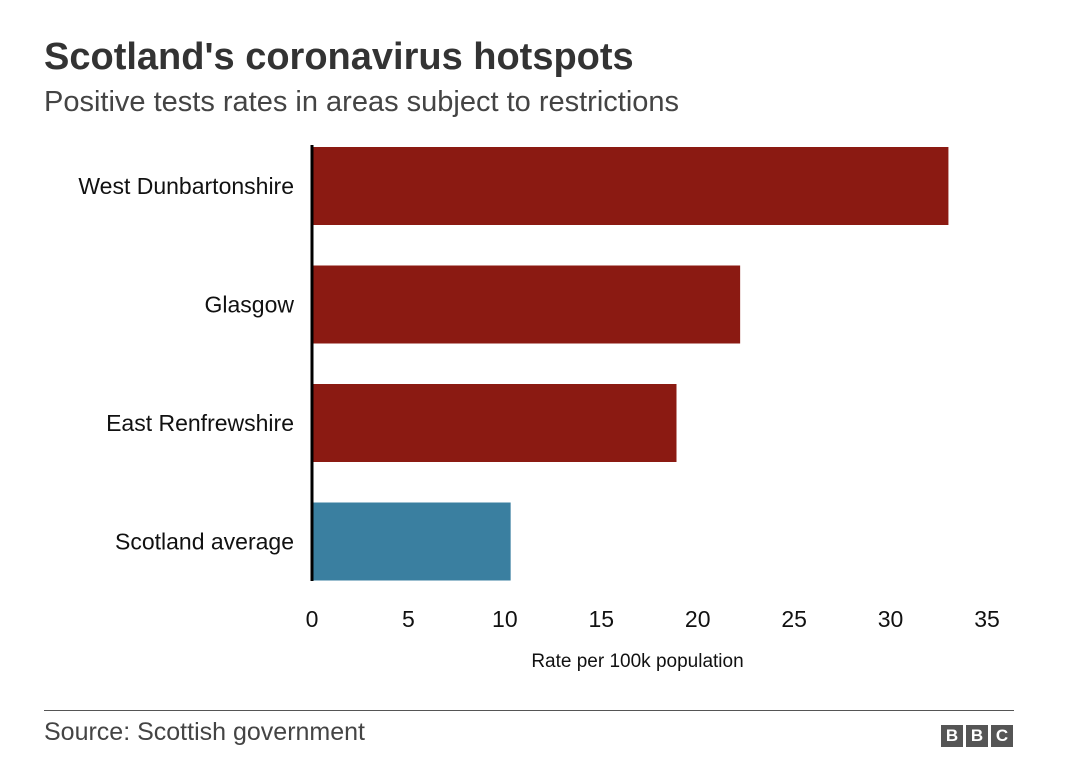  Describe the element at coordinates (505, 619) in the screenshot. I see `x-tick-label: 10` at that location.